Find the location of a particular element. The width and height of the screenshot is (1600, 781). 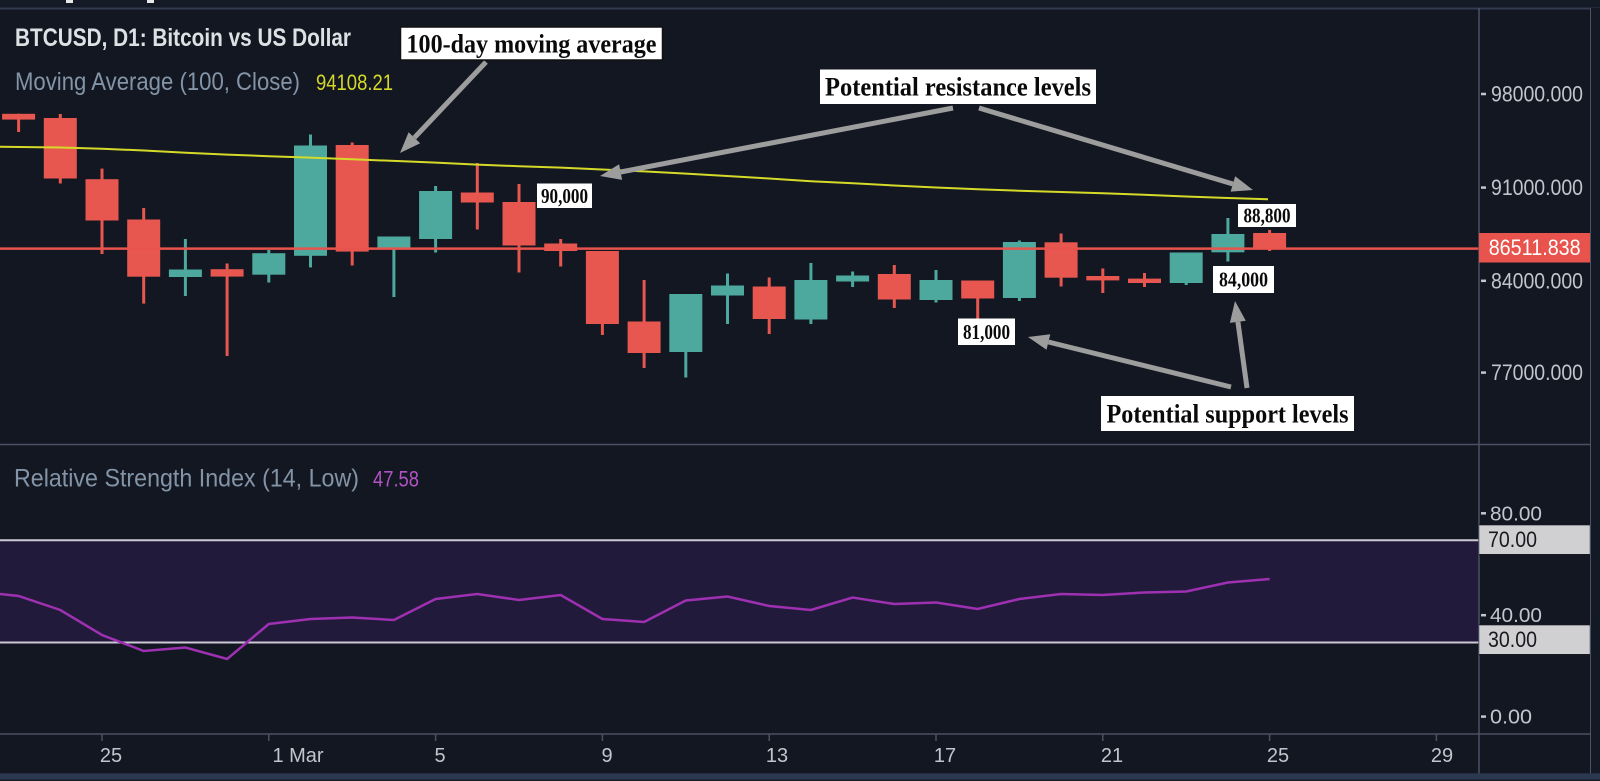

svg-text: 88,800 is located at coordinates (1267, 216).